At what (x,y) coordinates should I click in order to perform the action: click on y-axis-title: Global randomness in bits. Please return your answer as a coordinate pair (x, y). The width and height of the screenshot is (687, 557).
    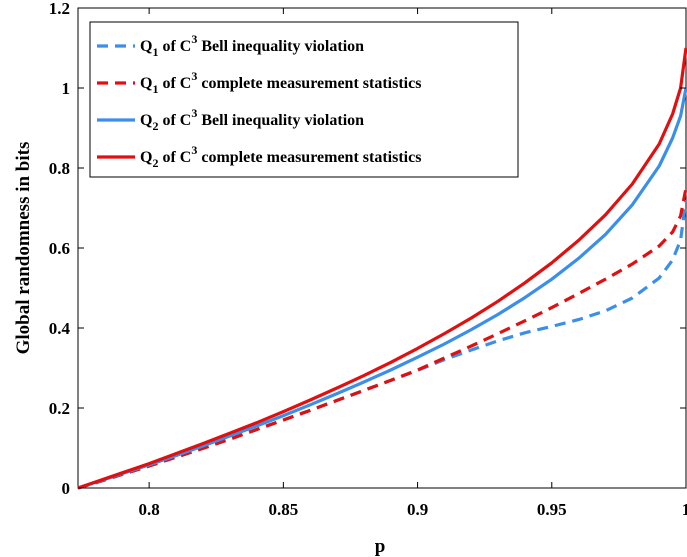
    Looking at the image, I should click on (23, 248).